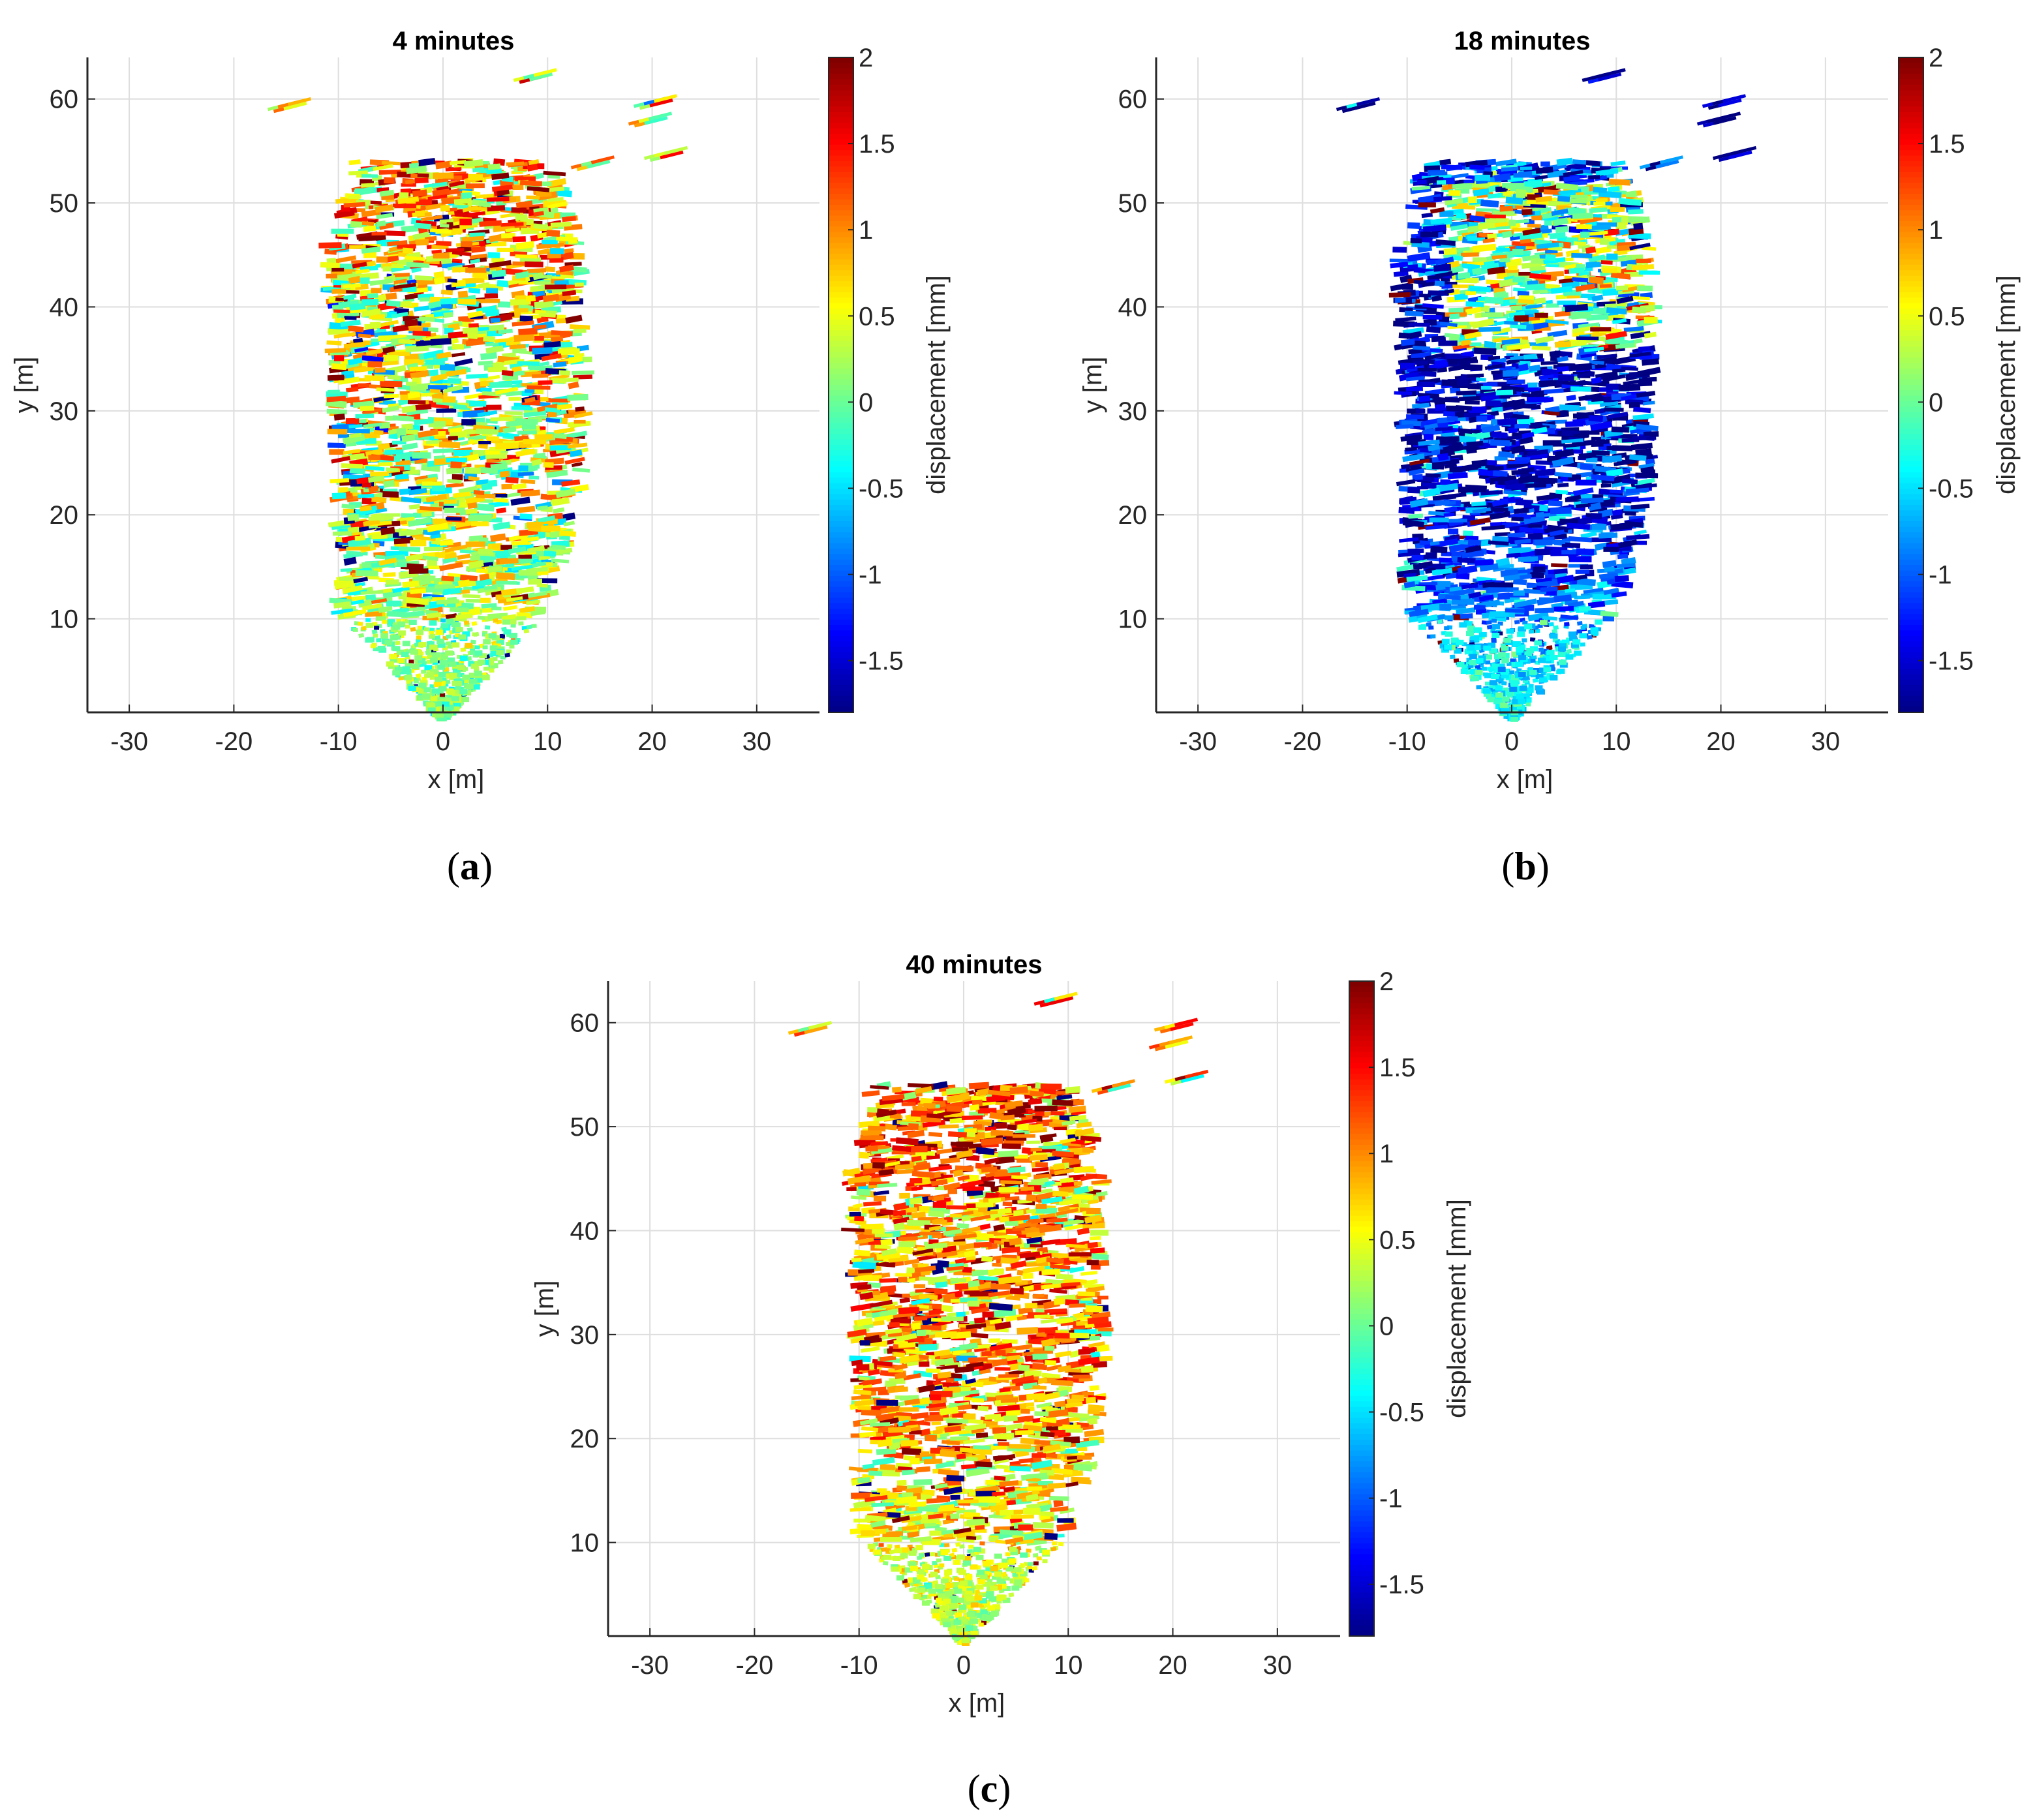  Describe the element at coordinates (64, 308) in the screenshot. I see `y-tick-label: 40` at that location.